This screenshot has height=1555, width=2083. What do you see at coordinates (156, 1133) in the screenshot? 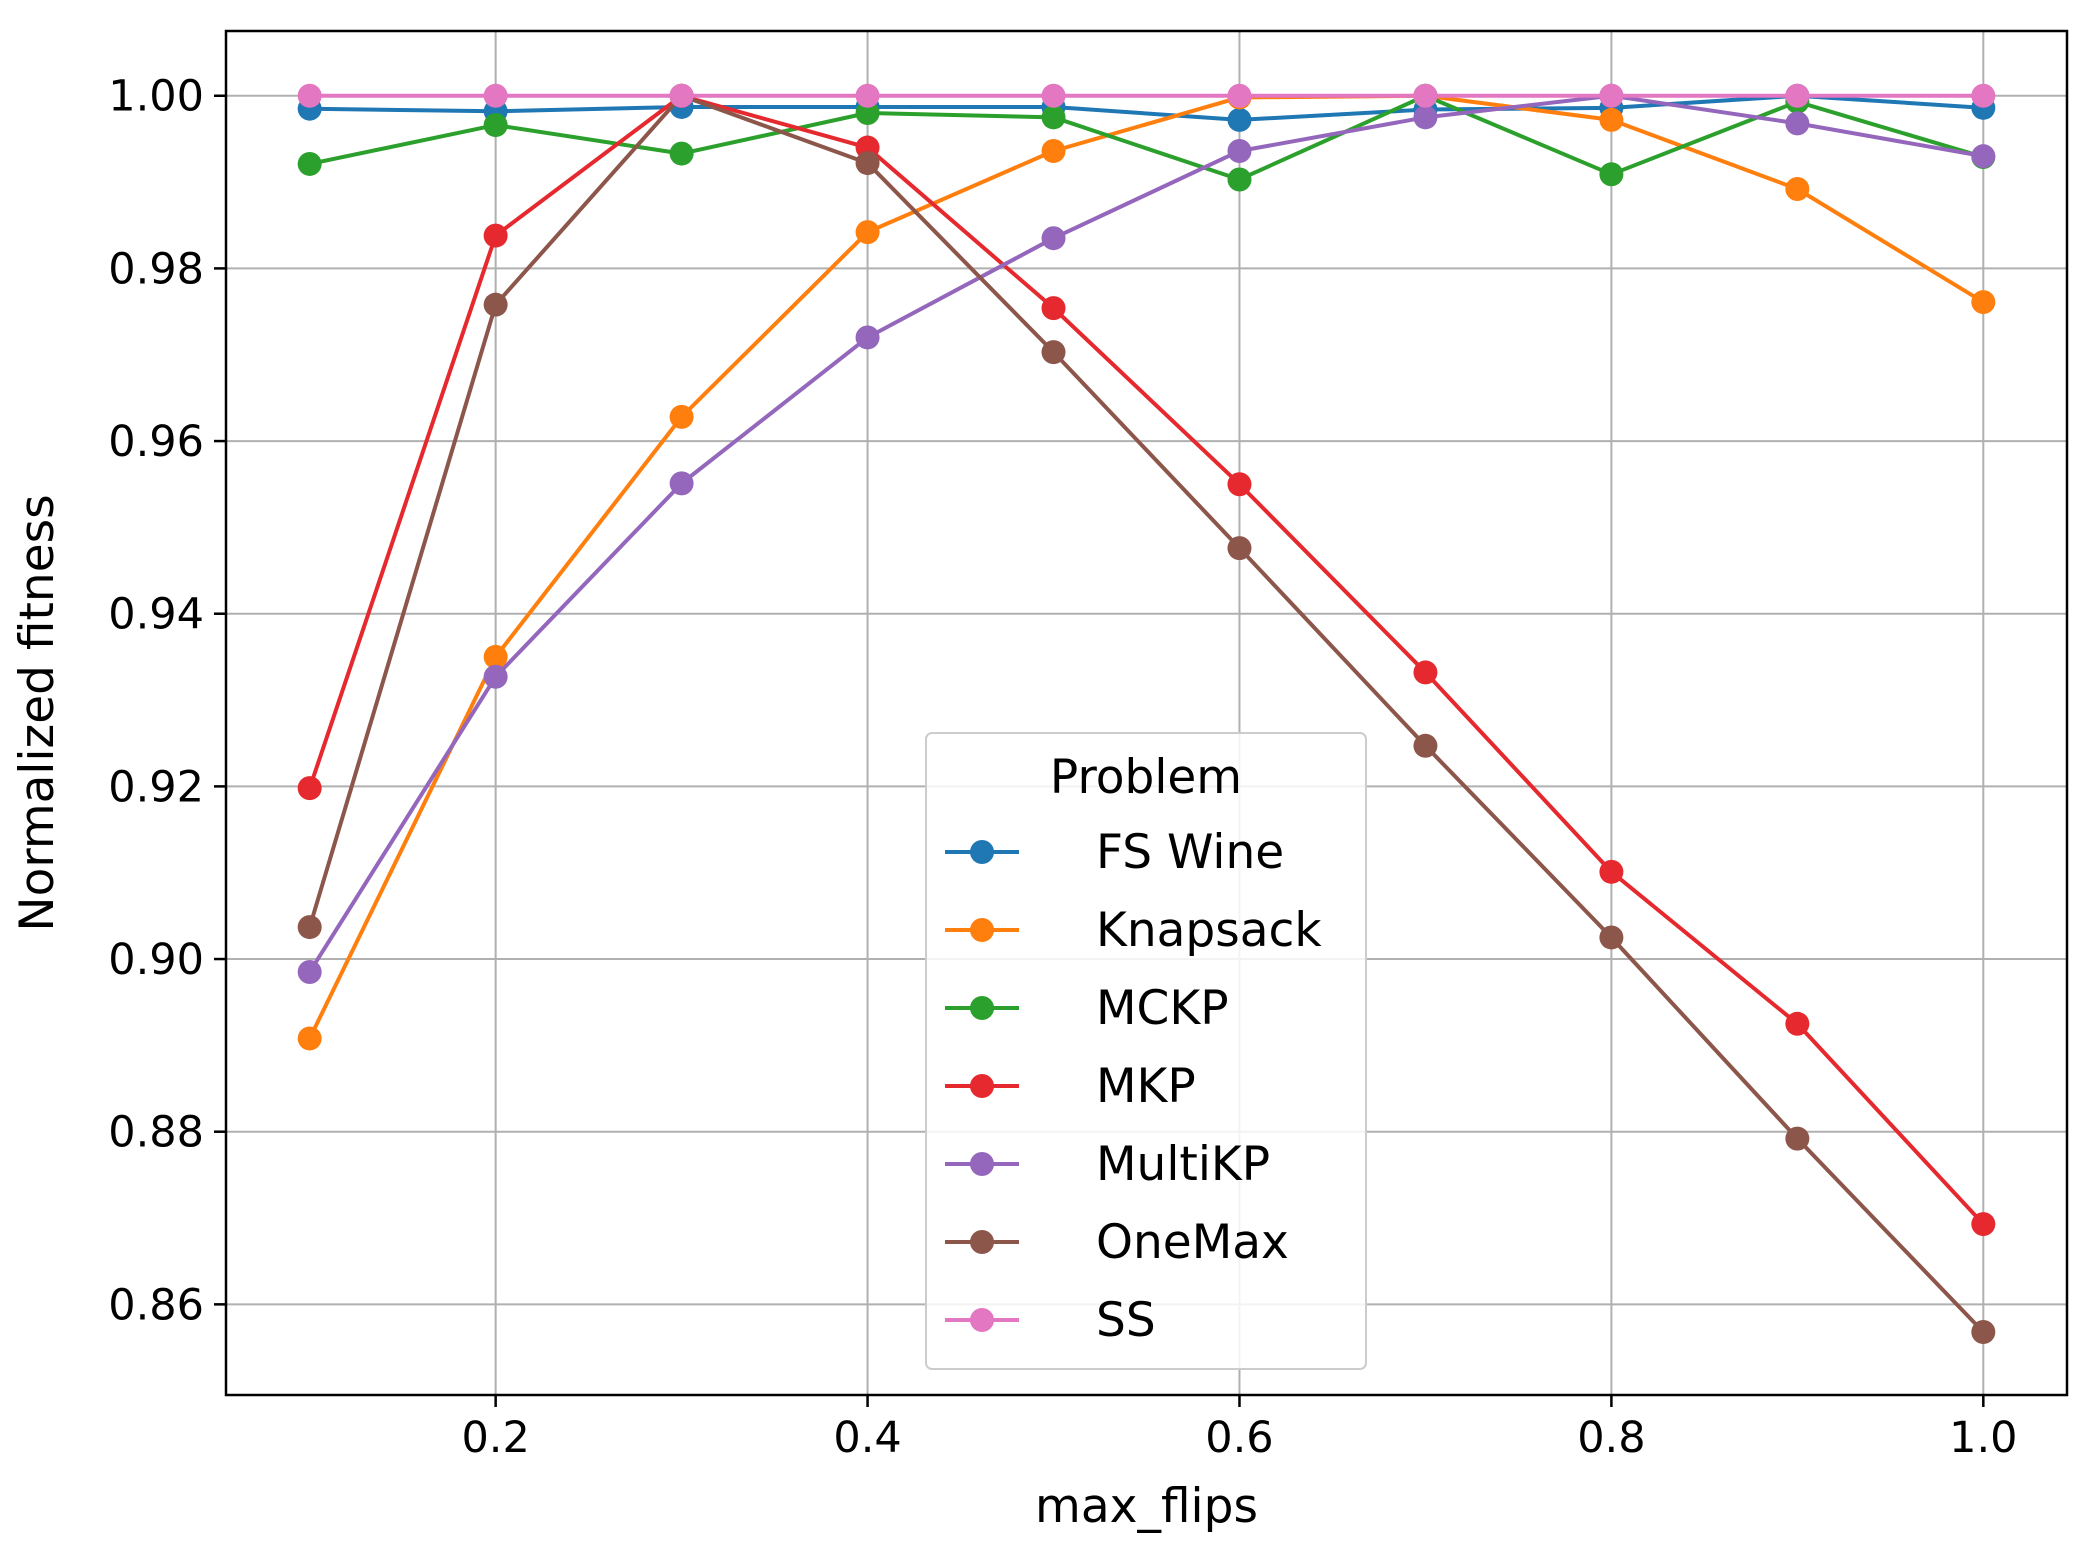
I see `y-tick-label: 0.88` at bounding box center [156, 1133].